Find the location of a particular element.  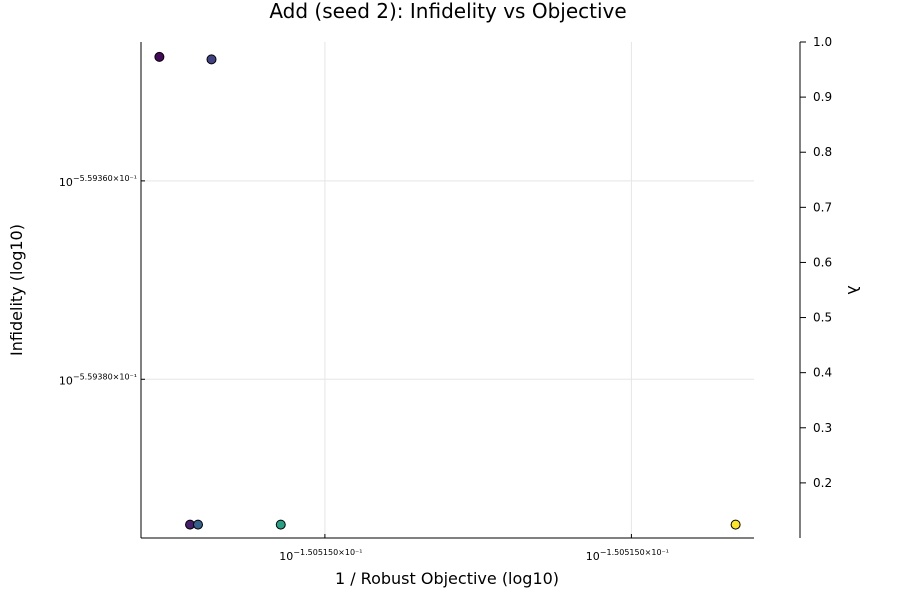

colorbar-tick-label: 1.0 is located at coordinates (822, 42).